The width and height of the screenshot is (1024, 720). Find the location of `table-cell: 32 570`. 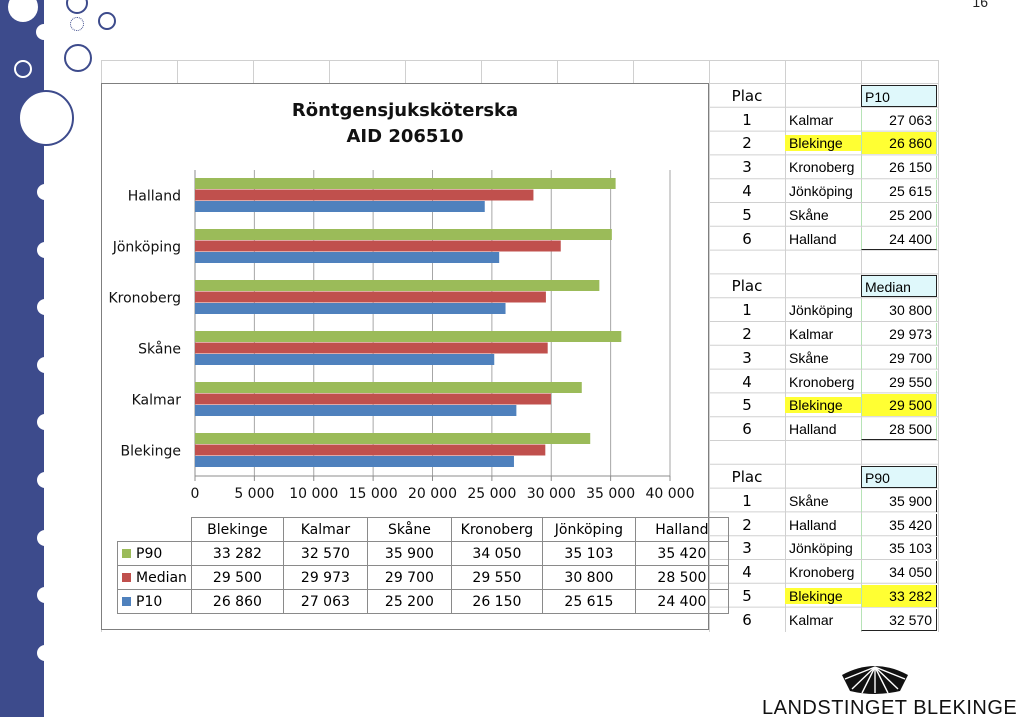

table-cell: 32 570 is located at coordinates (325, 553).